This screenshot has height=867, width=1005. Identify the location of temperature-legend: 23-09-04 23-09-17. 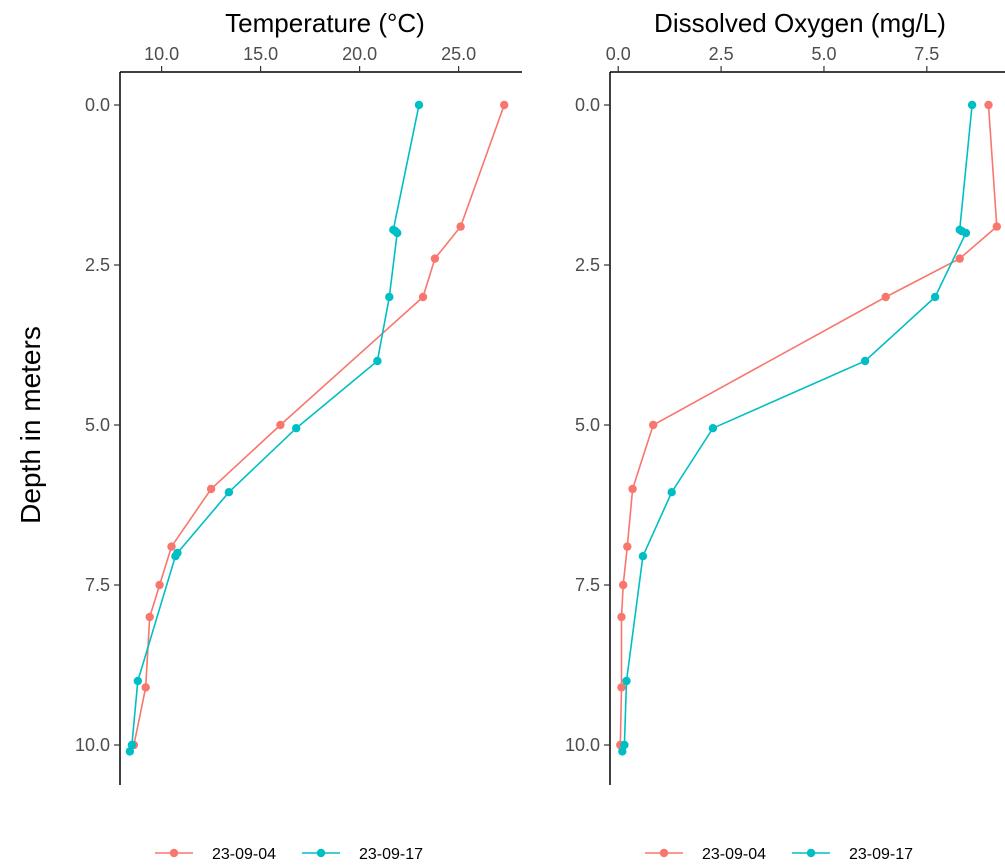
(289, 854).